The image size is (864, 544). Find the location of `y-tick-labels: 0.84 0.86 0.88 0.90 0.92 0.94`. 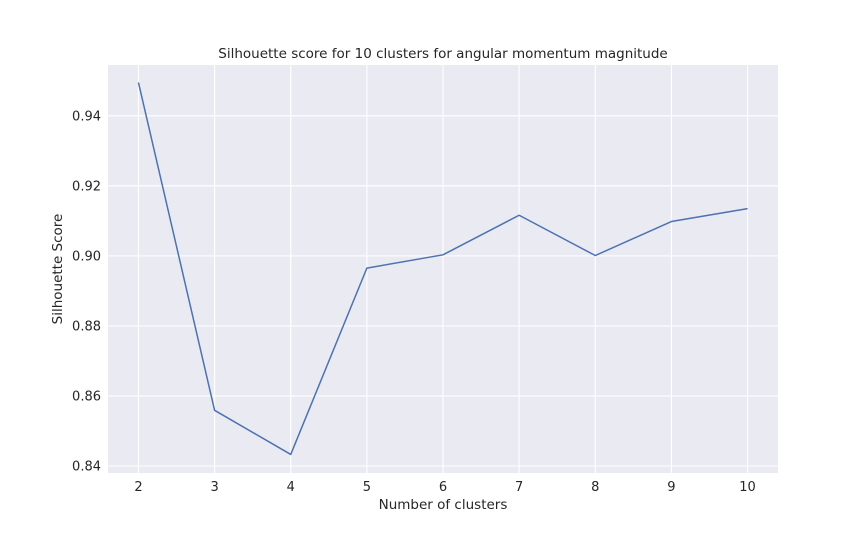

y-tick-labels: 0.84 0.86 0.88 0.90 0.92 0.94 is located at coordinates (86, 291).